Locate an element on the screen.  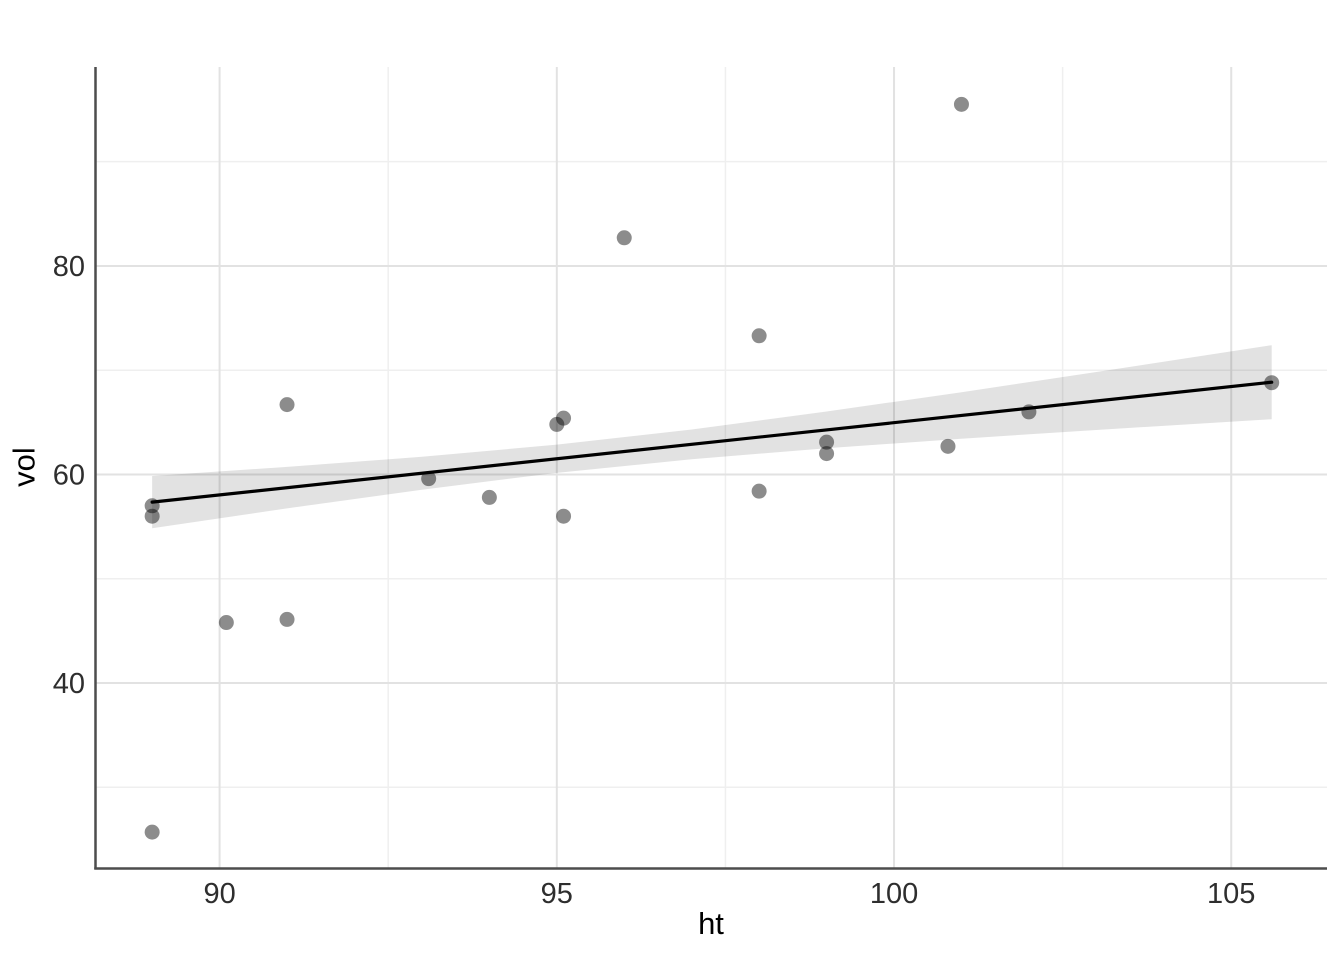
x-tick-label: 105 is located at coordinates (1231, 894).